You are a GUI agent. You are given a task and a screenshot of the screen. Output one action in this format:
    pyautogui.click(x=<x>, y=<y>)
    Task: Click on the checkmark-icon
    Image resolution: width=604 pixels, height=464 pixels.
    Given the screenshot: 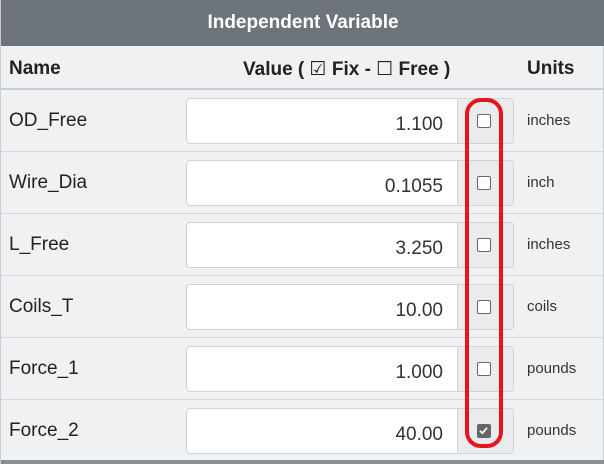 What is the action you would take?
    pyautogui.click(x=483, y=431)
    